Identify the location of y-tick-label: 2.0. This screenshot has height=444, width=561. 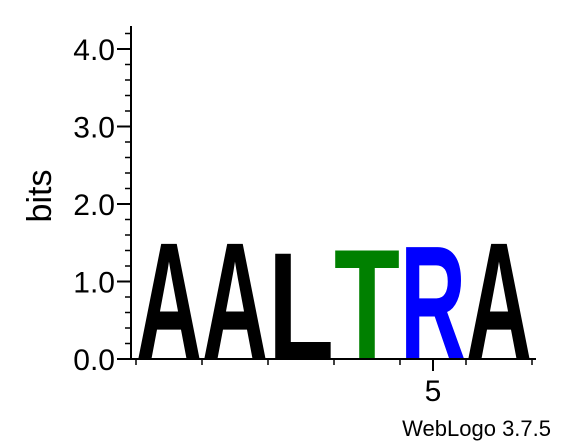
(94, 205).